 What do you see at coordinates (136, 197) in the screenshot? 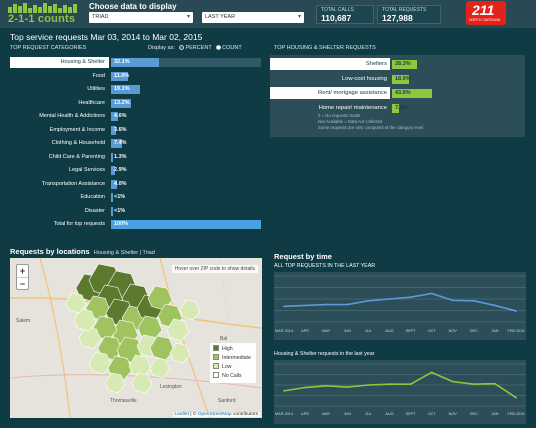
I see `category-row: Education <1%` at bounding box center [136, 197].